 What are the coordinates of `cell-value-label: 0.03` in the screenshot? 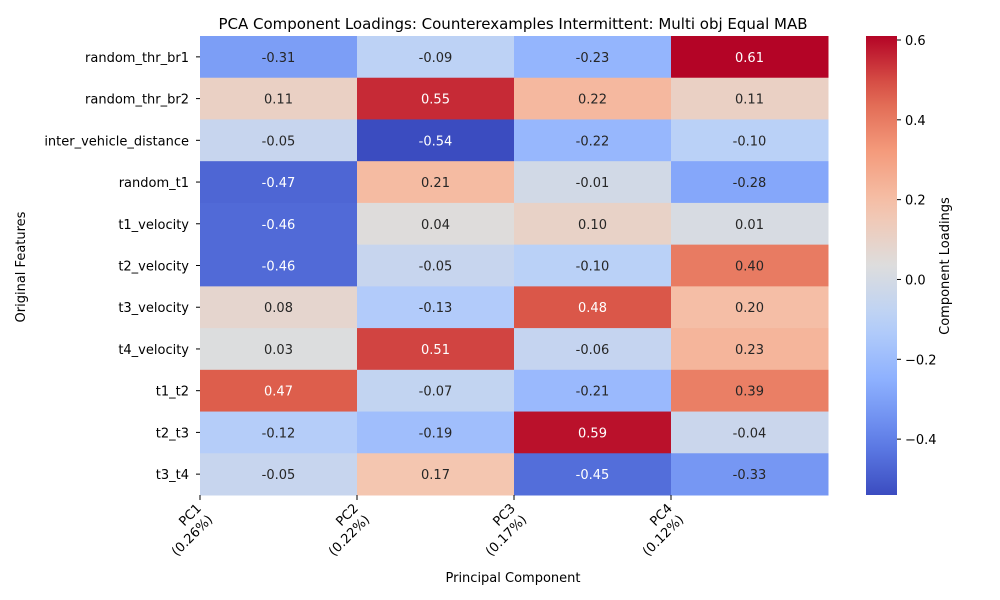 It's located at (278, 350).